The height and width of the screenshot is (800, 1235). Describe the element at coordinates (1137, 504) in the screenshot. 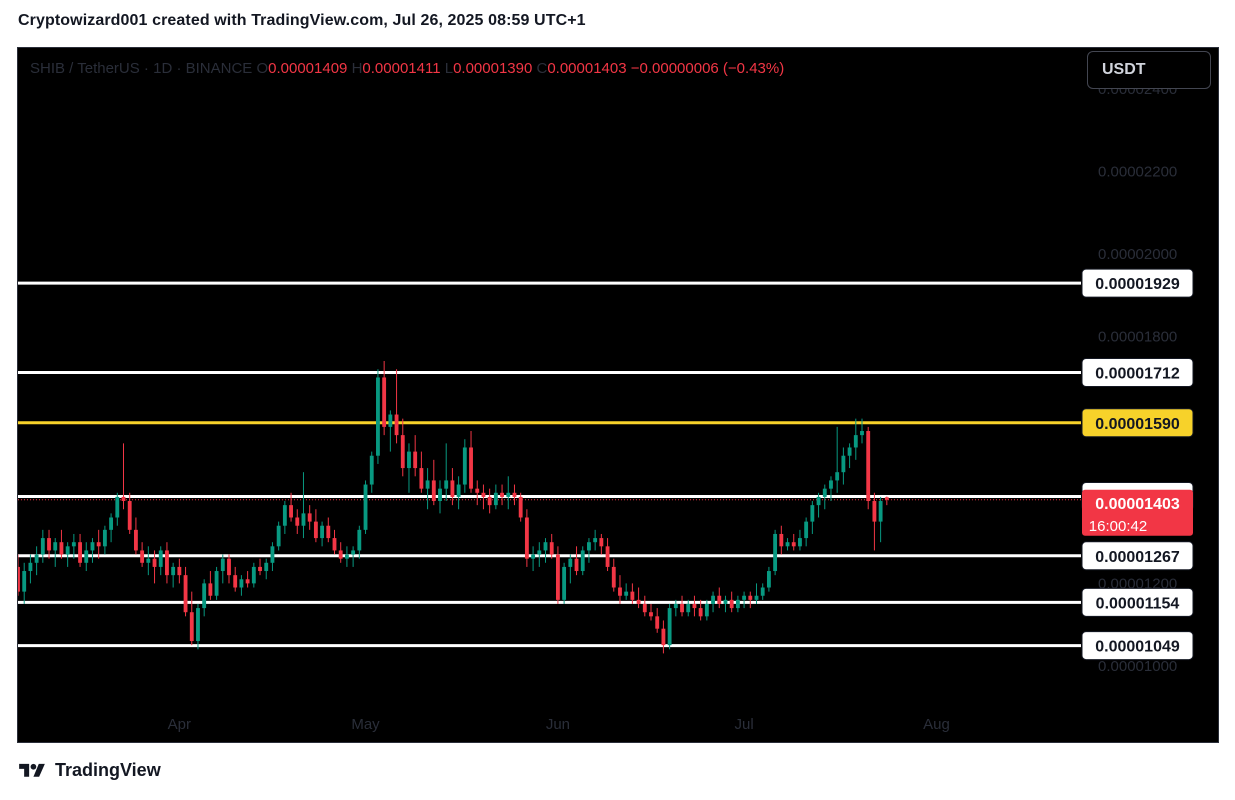

I see `current-price-label: 0.00001403` at that location.